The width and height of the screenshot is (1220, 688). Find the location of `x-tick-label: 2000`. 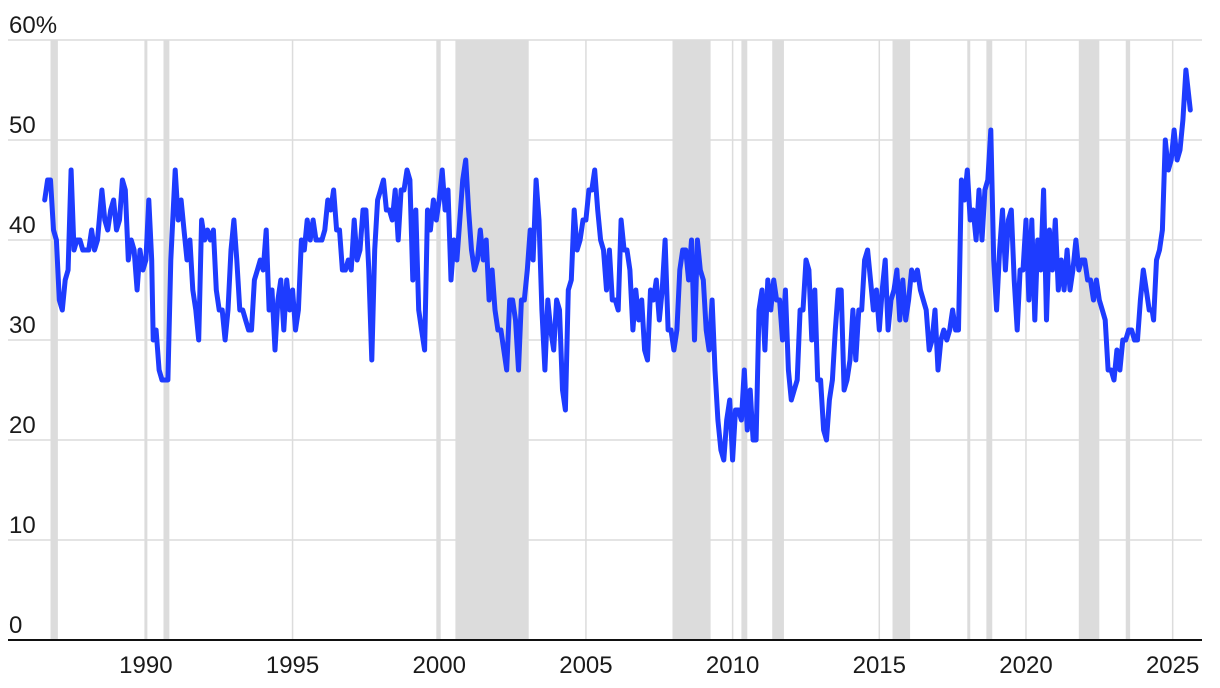

x-tick-label: 2000 is located at coordinates (439, 665).